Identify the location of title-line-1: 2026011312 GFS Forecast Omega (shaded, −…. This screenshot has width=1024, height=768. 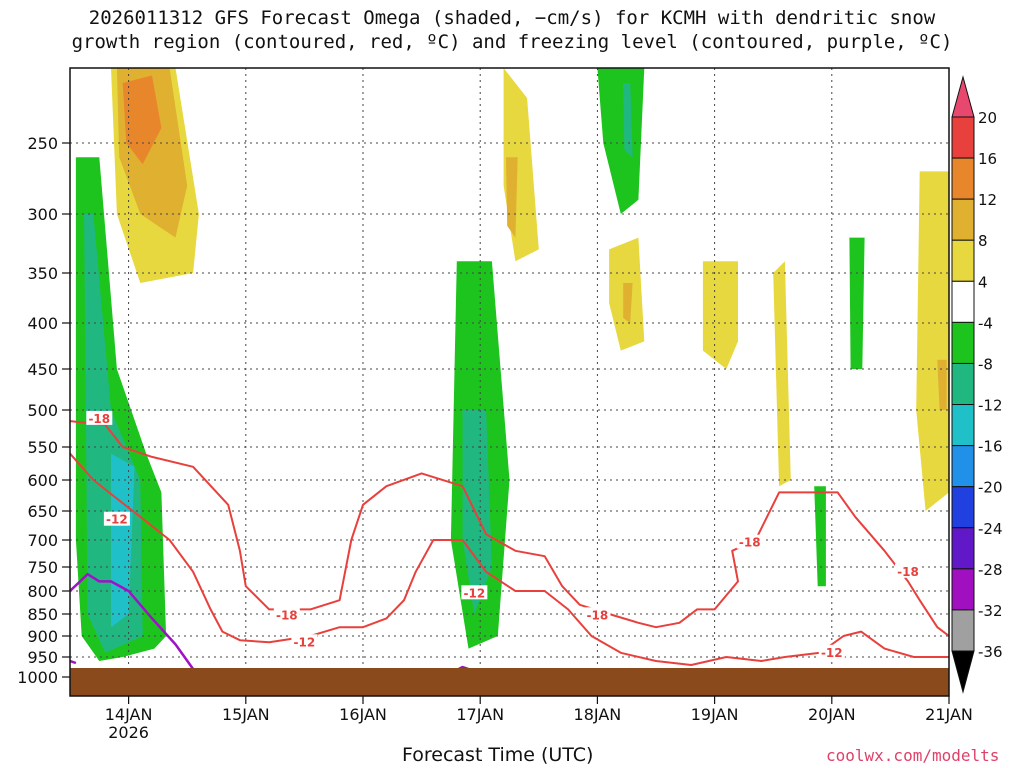
(512, 18).